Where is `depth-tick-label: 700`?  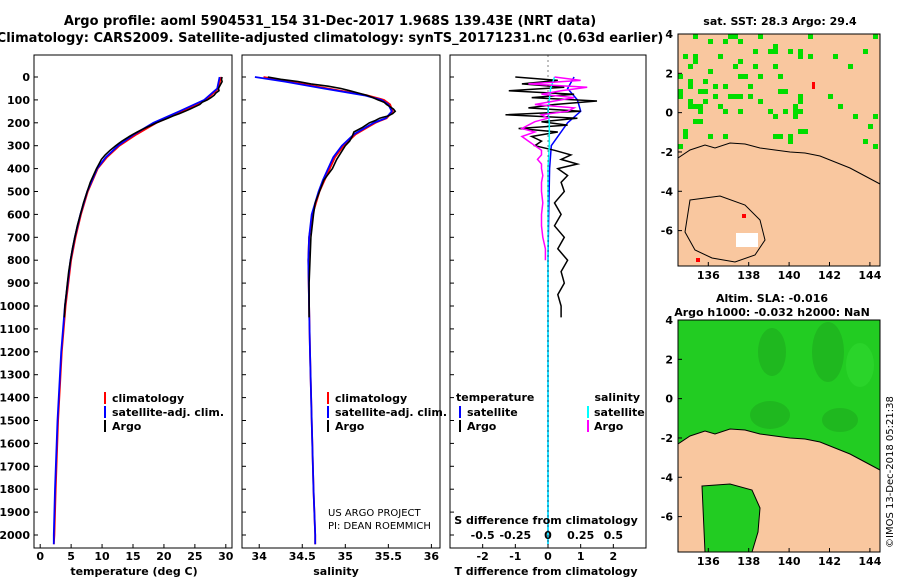
depth-tick-label: 700 is located at coordinates (18, 237).